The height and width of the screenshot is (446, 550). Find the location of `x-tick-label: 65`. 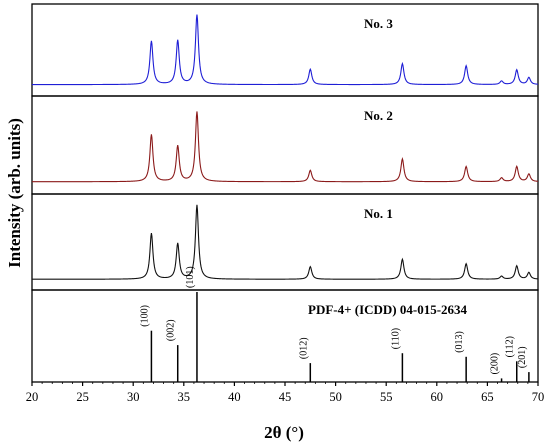

x-tick-label: 65 is located at coordinates (487, 397).